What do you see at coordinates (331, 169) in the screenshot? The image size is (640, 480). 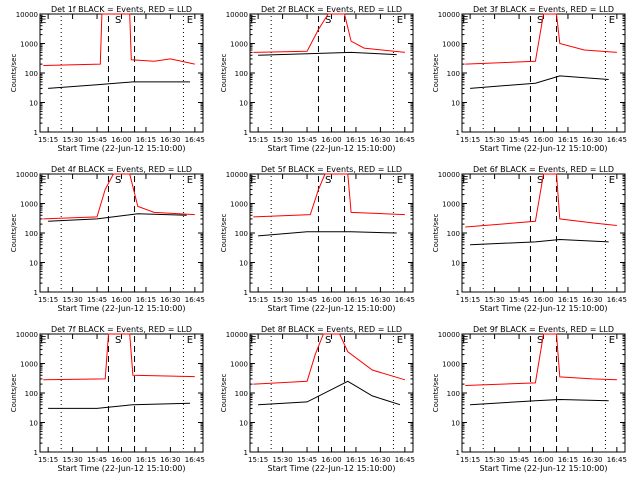 I see `chart-title: Det 5f BLACK = Events, RED = LLD` at bounding box center [331, 169].